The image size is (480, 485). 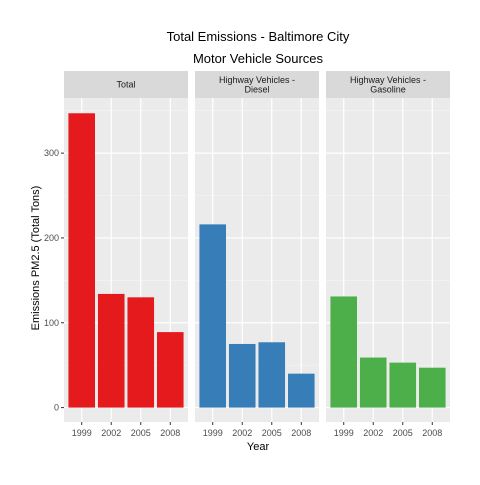 I want to click on chart-title: Total Emissions - Baltimore City, so click(x=258, y=36).